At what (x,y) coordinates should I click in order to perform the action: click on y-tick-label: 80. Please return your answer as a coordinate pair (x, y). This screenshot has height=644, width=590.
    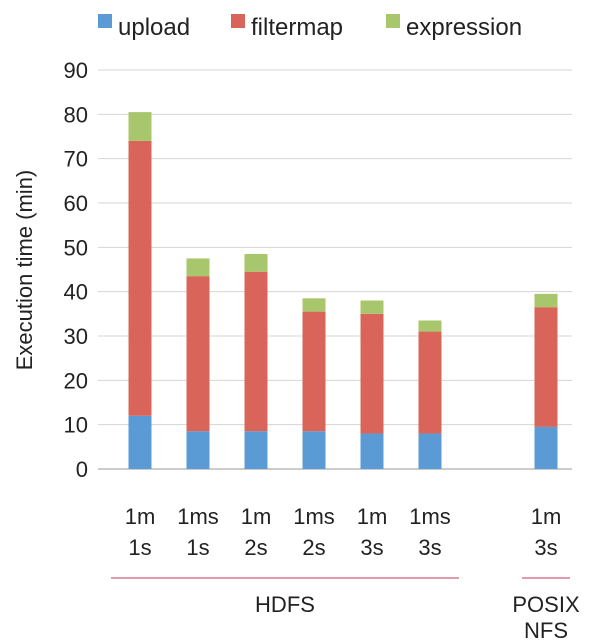
    Looking at the image, I should click on (76, 114).